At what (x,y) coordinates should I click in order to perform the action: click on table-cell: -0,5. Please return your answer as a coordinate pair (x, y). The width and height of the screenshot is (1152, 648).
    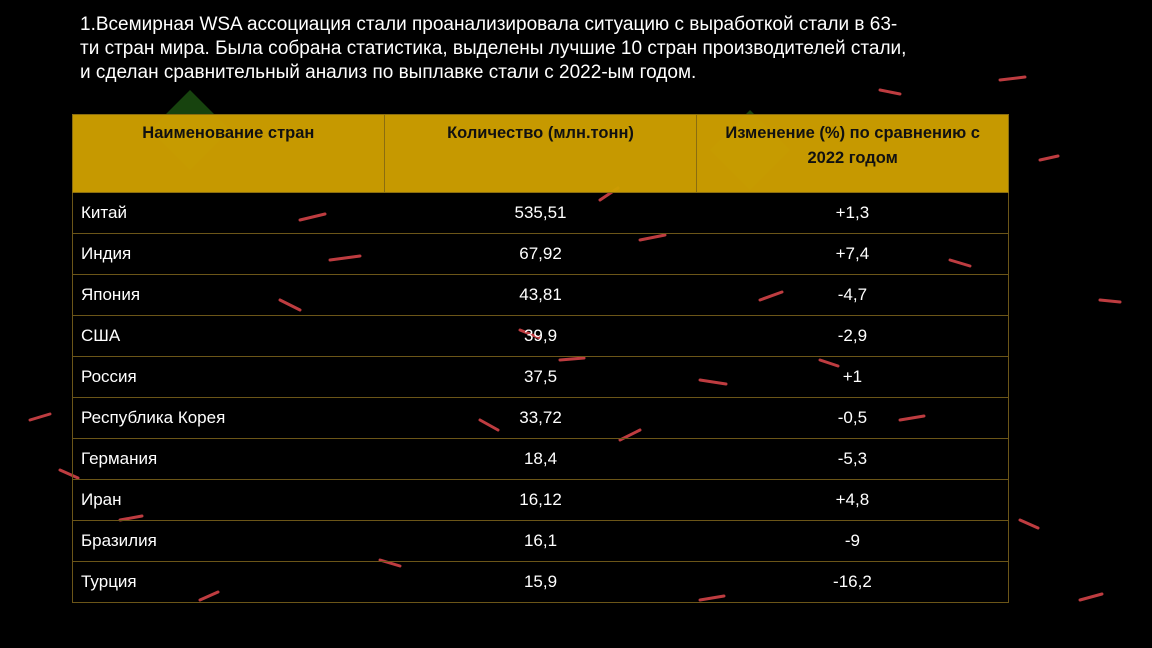
    Looking at the image, I should click on (852, 418).